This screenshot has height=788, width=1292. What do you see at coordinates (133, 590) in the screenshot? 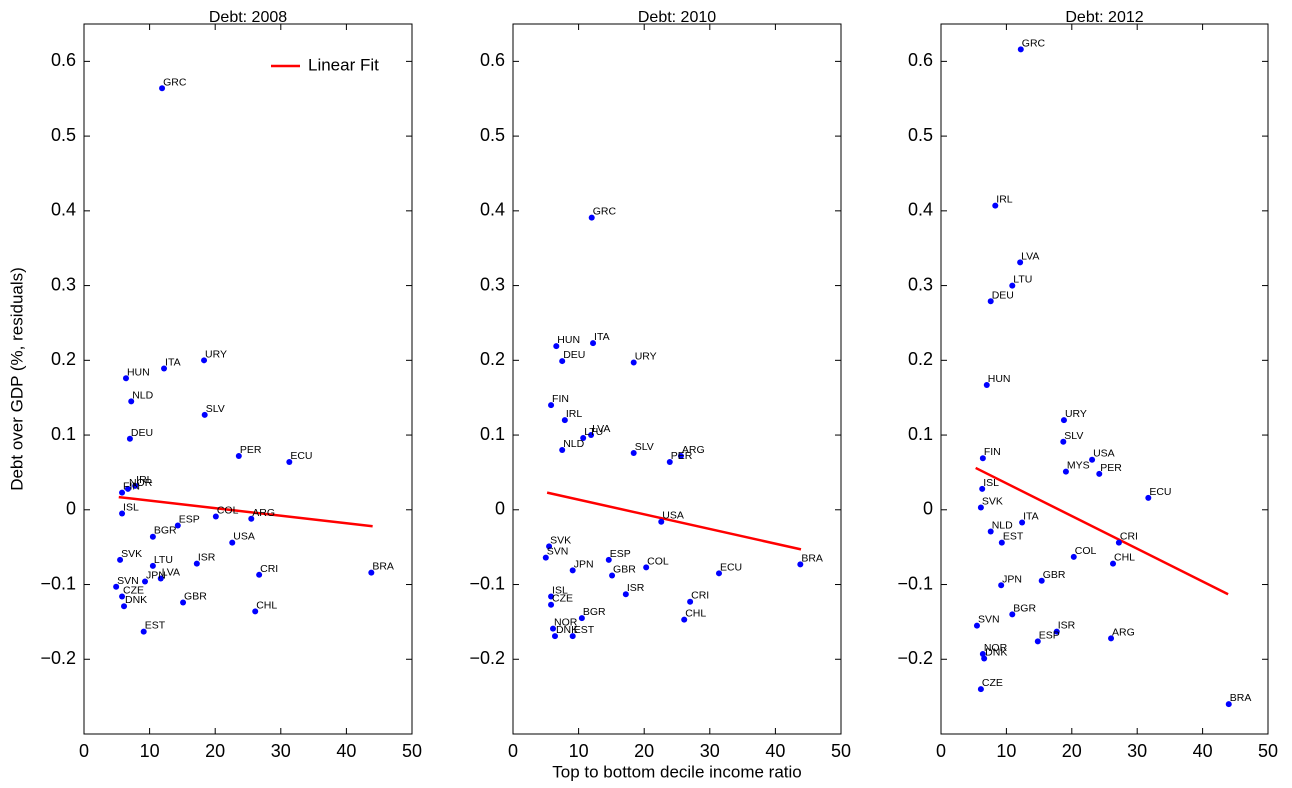
I see `point-label: CZE` at bounding box center [133, 590].